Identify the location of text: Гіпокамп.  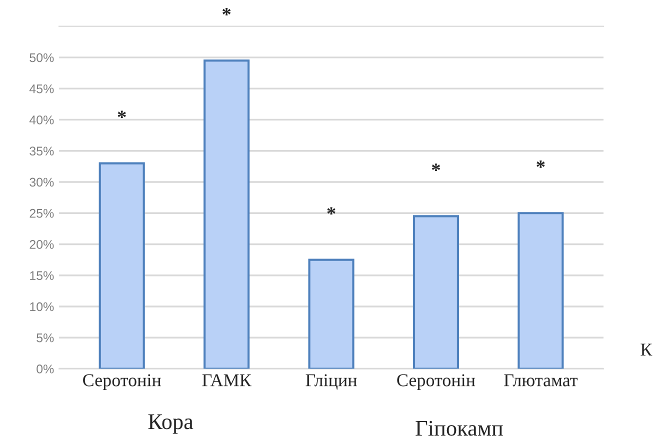
(459, 428).